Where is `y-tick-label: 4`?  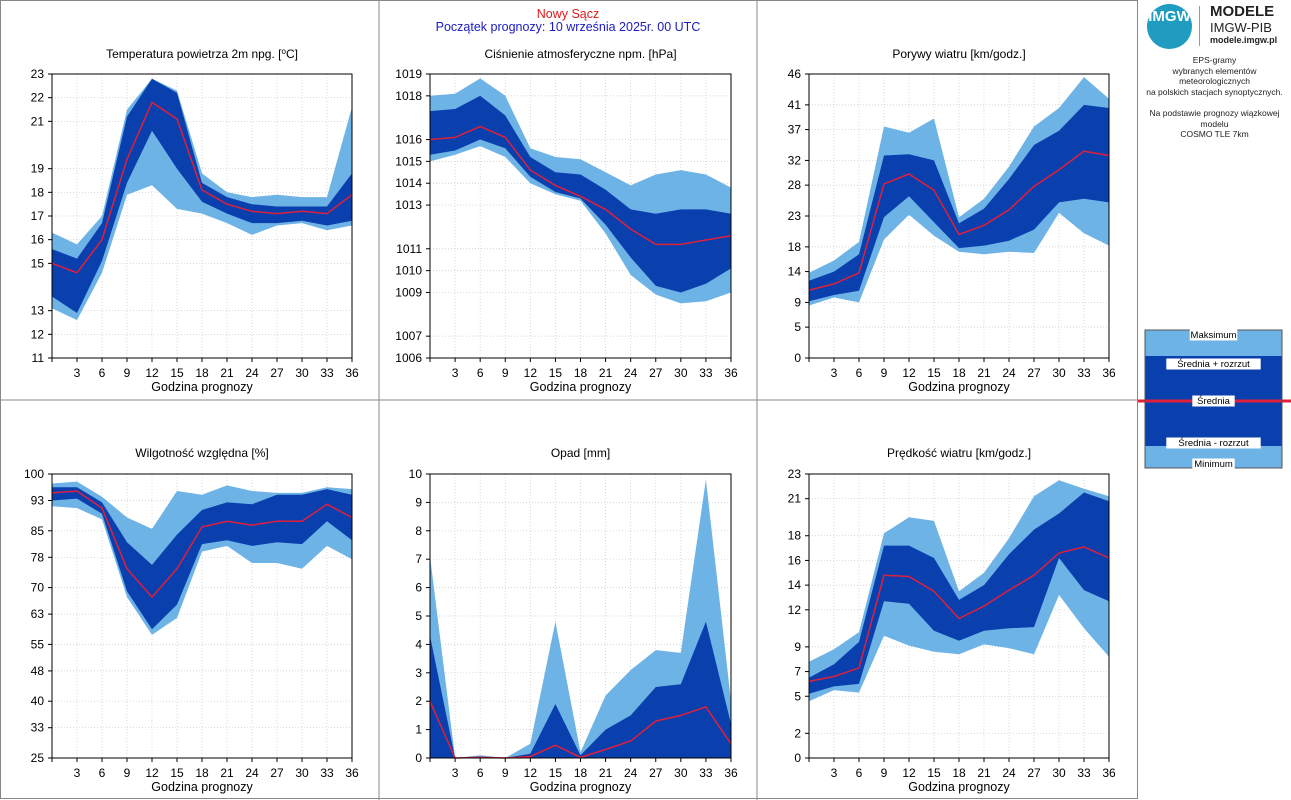 y-tick-label: 4 is located at coordinates (418, 644).